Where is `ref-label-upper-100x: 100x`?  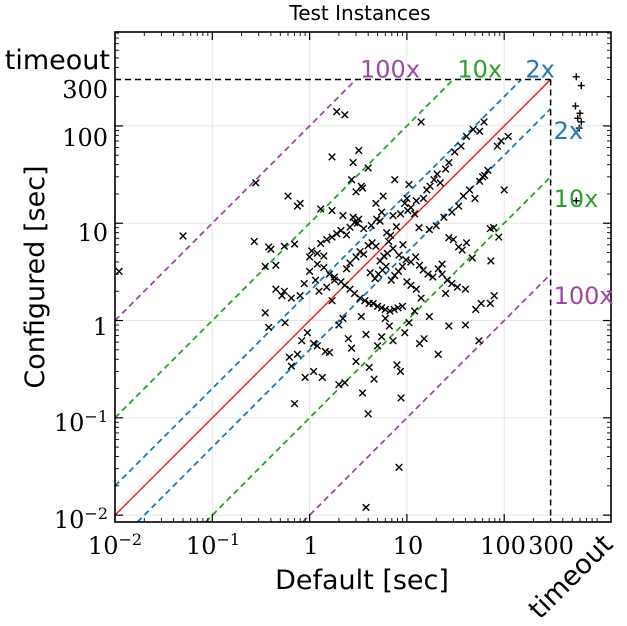 ref-label-upper-100x: 100x is located at coordinates (390, 70).